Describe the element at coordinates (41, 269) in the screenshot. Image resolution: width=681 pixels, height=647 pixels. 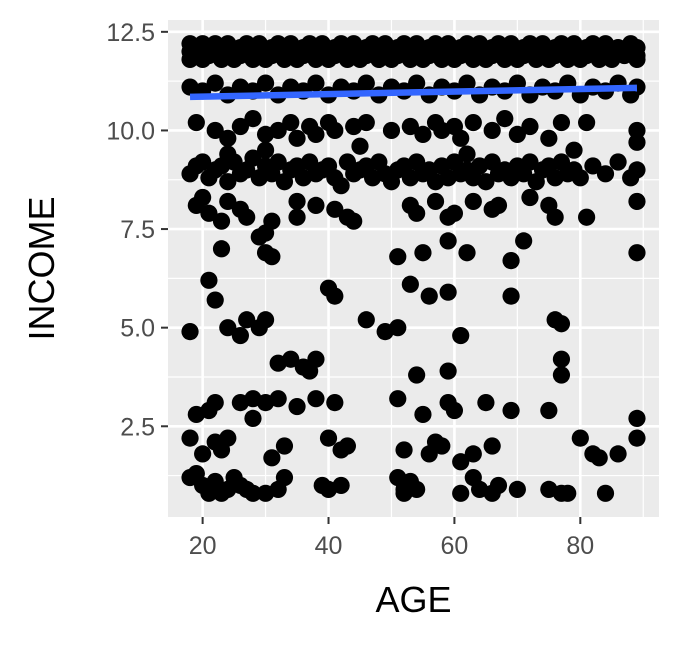
I see `y-axis-title: INCOME` at that location.